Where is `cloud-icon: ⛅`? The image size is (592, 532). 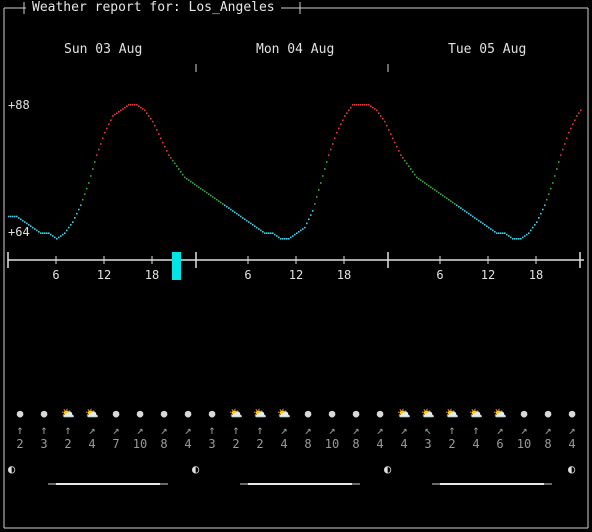
cloud-icon: ⛅ is located at coordinates (428, 413).